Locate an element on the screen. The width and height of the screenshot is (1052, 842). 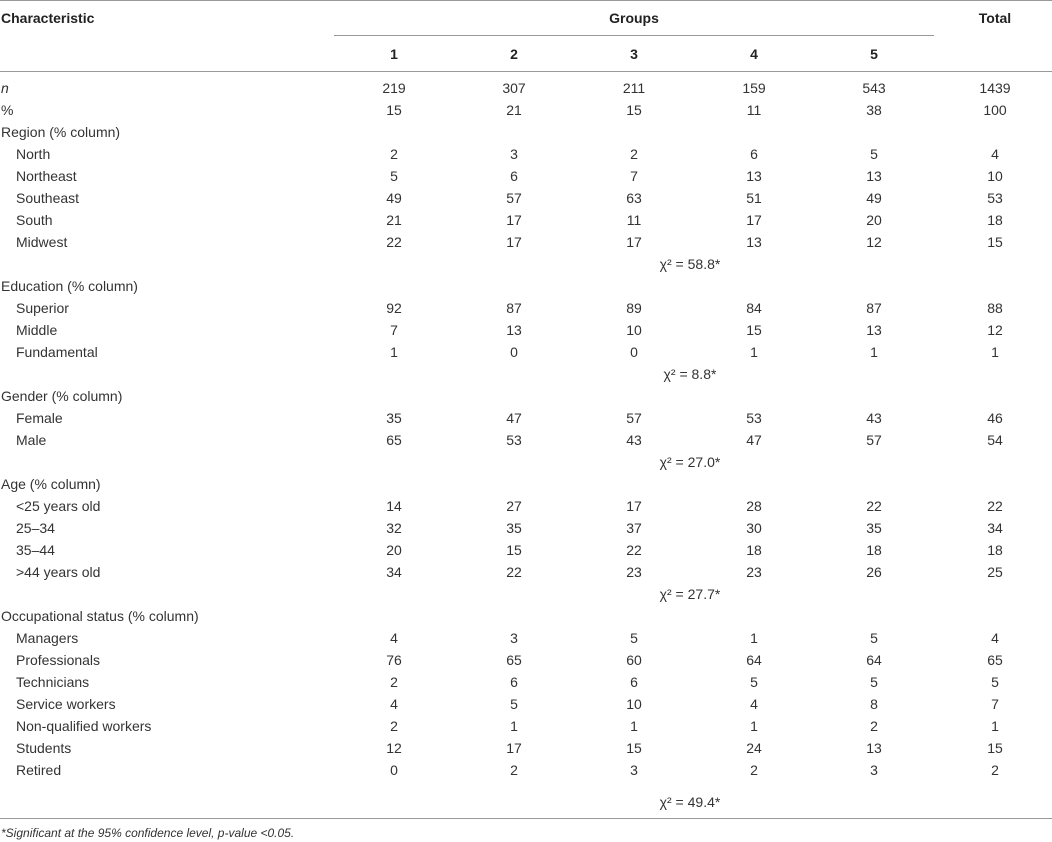
group-1-cell: 12 is located at coordinates (394, 748).